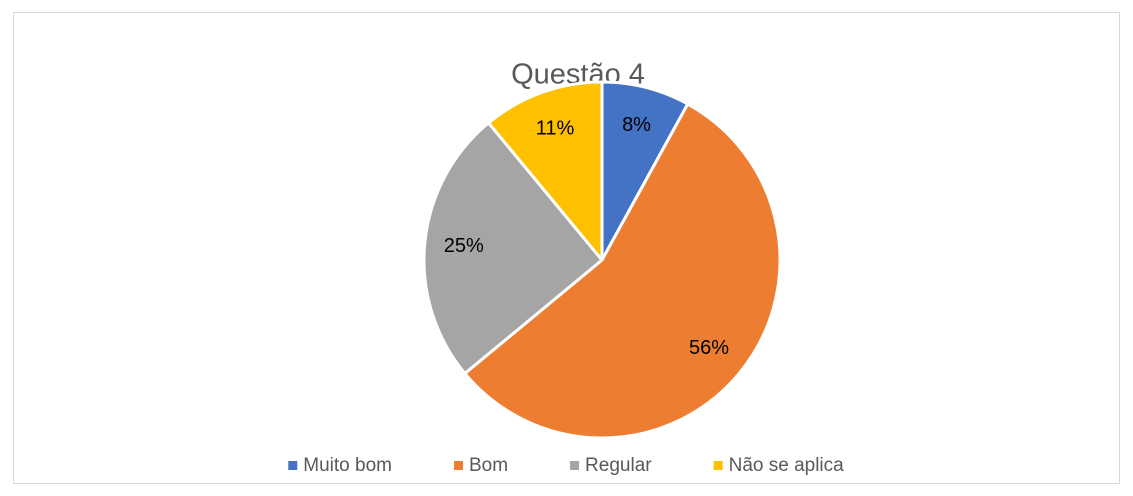 The height and width of the screenshot is (496, 1133). I want to click on data-label: 8%, so click(636, 125).